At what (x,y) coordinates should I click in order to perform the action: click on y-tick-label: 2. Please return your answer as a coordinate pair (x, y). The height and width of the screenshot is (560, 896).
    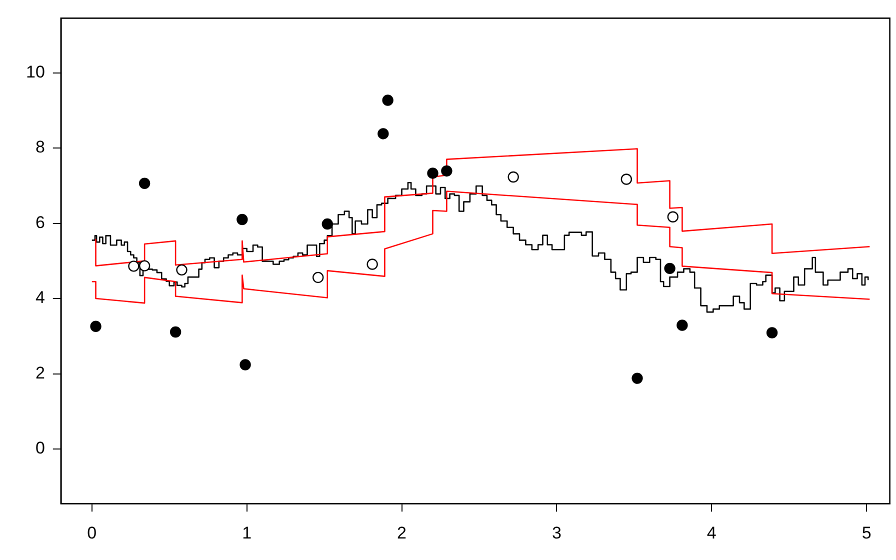
    Looking at the image, I should click on (40, 372).